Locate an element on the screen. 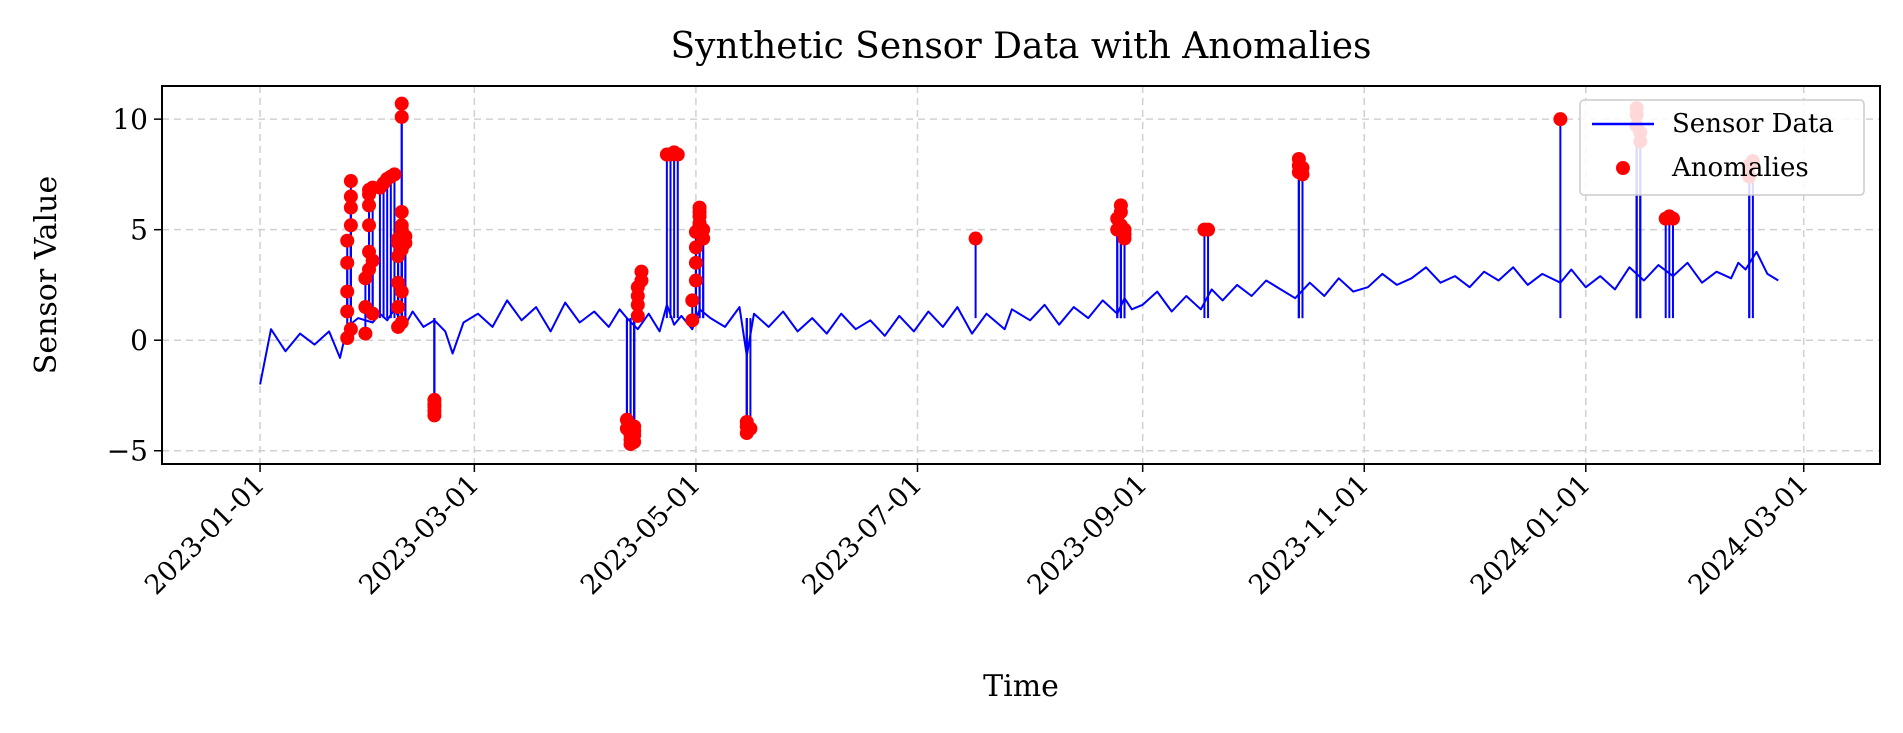  sensor-data-polyline is located at coordinates (1019, 317).